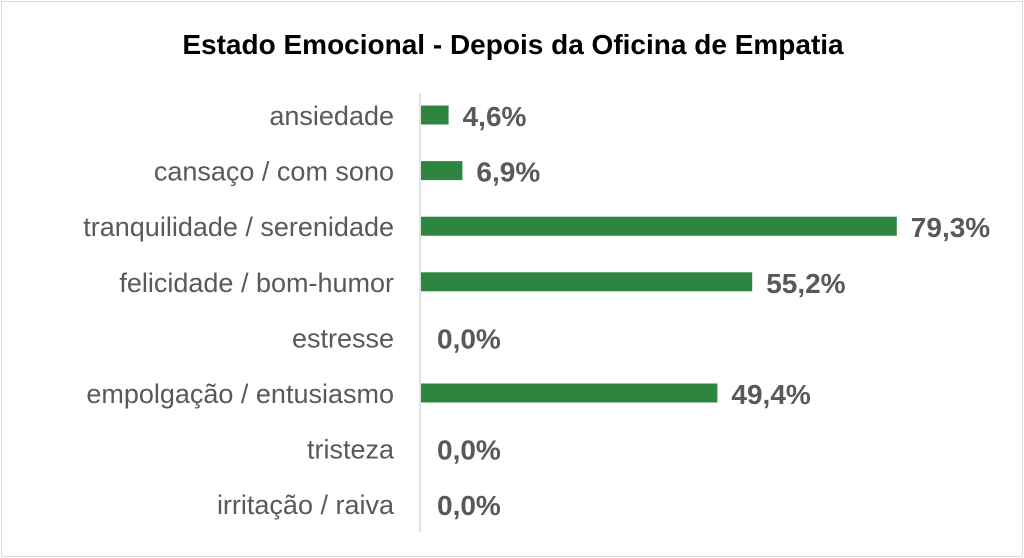 This screenshot has height=558, width=1024. Describe the element at coordinates (508, 172) in the screenshot. I see `data-label: 6,9%` at that location.